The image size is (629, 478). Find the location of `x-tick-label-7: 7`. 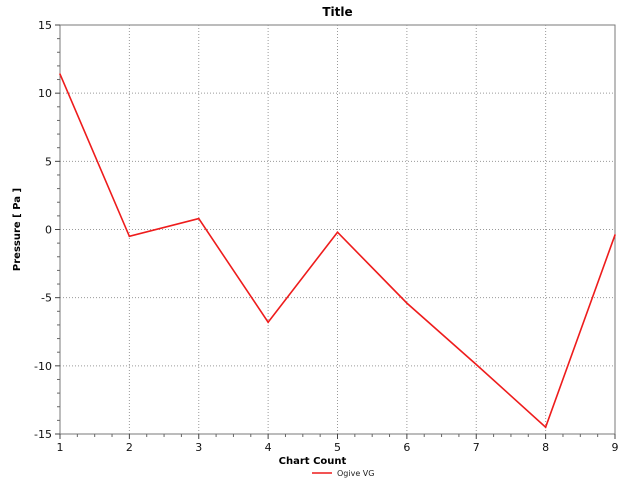

x-tick-label-7: 7 is located at coordinates (476, 447).